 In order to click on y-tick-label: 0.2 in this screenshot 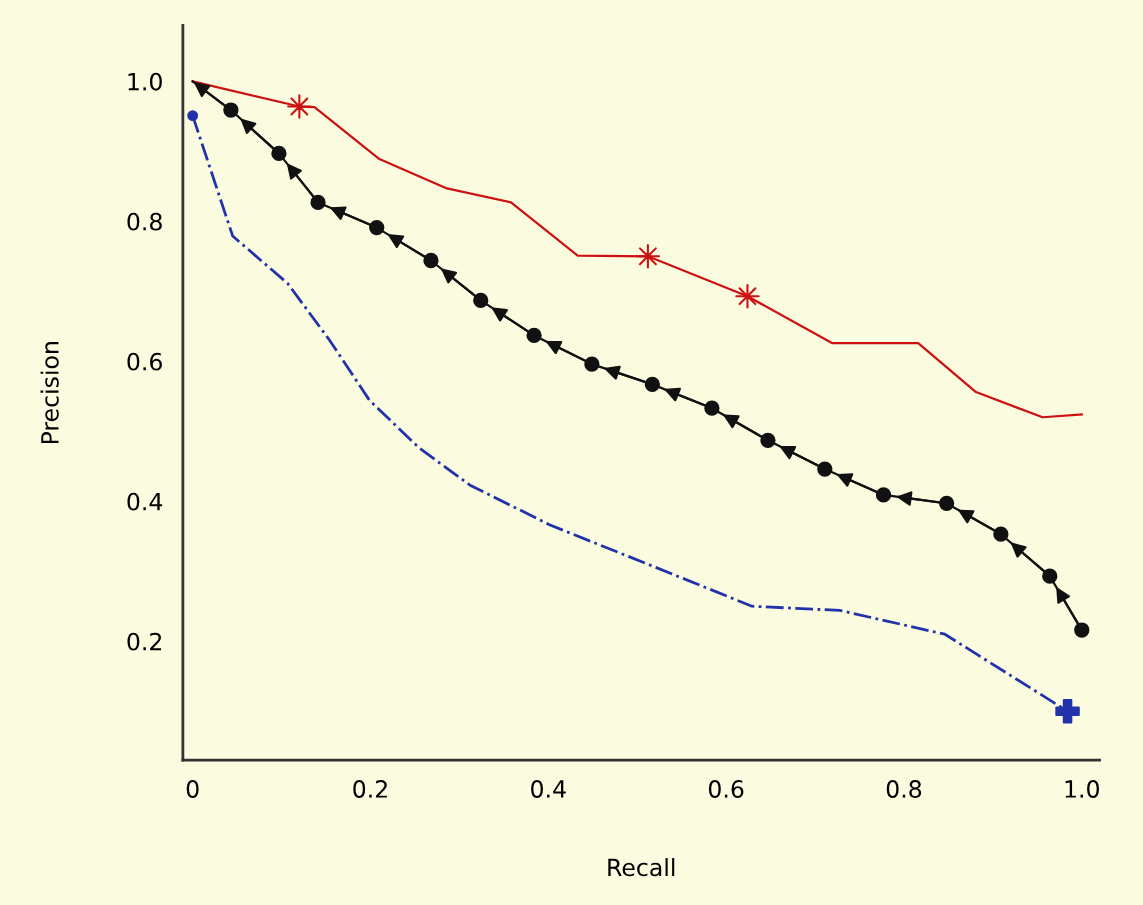, I will do `click(144, 641)`.